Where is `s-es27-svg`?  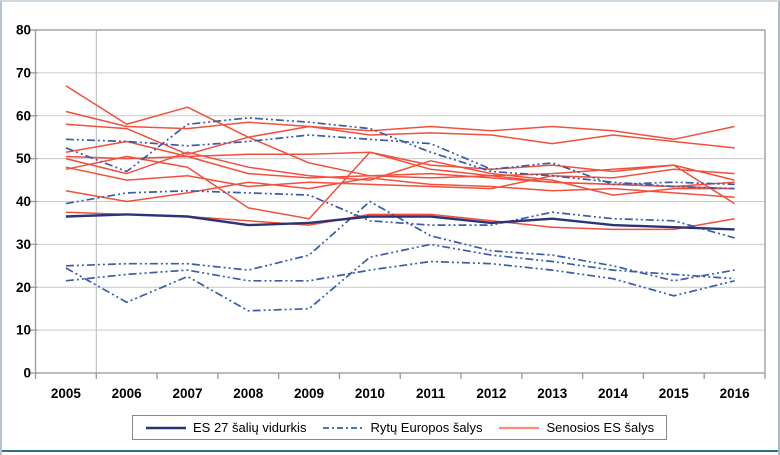
s-es27-svg is located at coordinates (166, 427).